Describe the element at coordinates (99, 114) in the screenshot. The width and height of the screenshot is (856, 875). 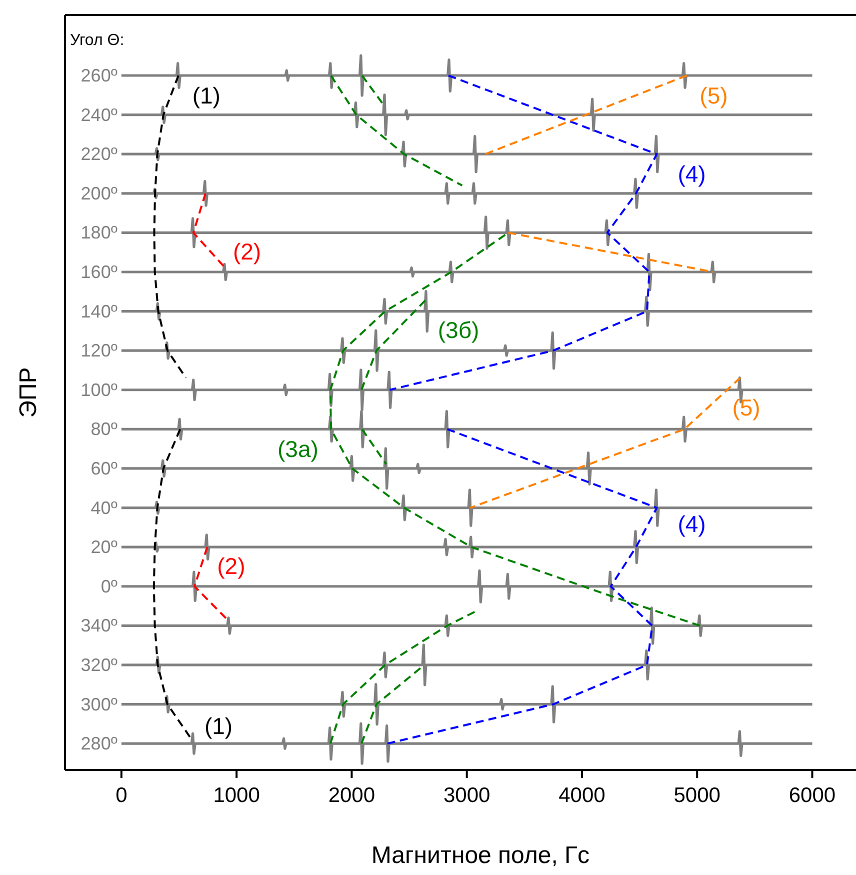
I see `series-label: 240º` at that location.